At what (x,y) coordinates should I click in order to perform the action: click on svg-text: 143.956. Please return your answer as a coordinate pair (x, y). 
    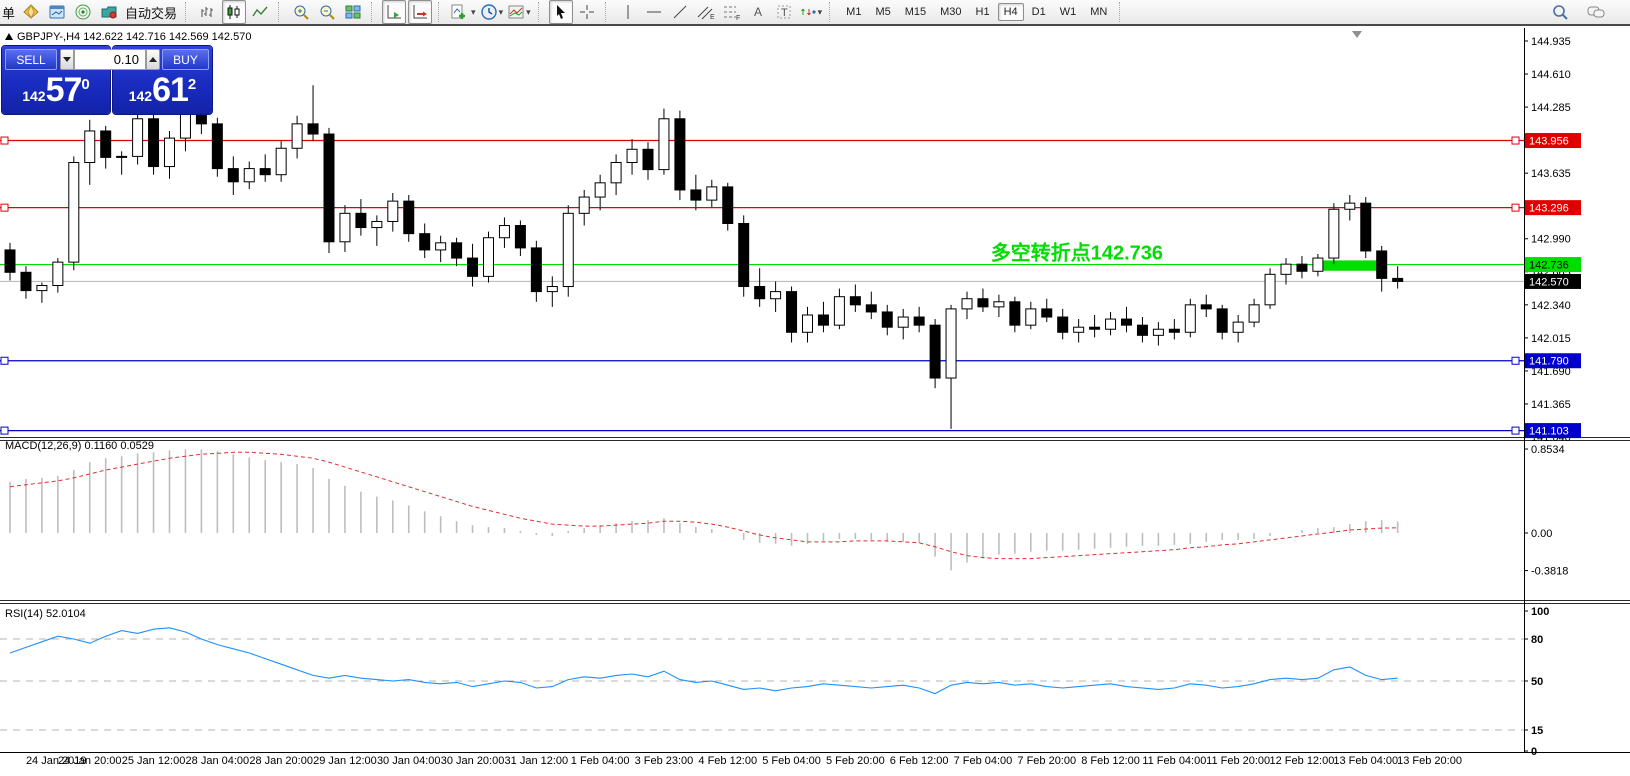
    Looking at the image, I should click on (1549, 142).